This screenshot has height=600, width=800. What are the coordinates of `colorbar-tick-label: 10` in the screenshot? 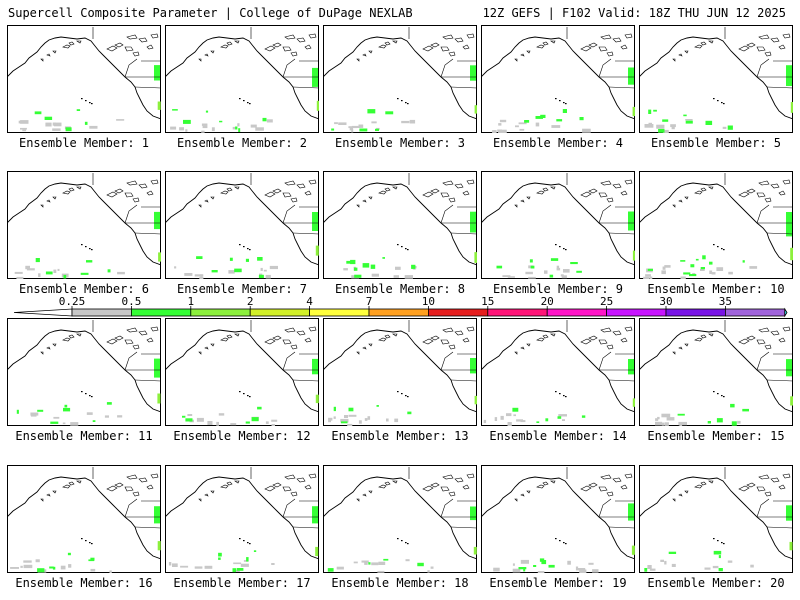 It's located at (428, 301).